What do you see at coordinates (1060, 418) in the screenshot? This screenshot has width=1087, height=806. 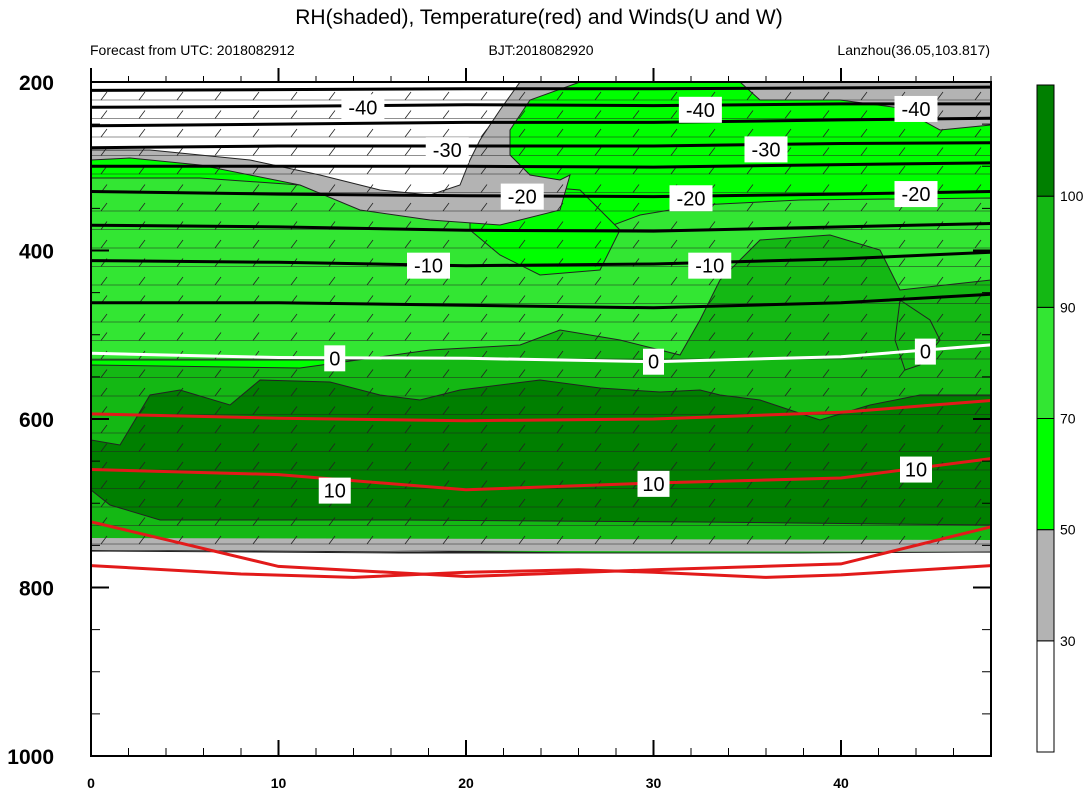 I see `rh-colorbar: 30 50 70 90 100` at bounding box center [1060, 418].